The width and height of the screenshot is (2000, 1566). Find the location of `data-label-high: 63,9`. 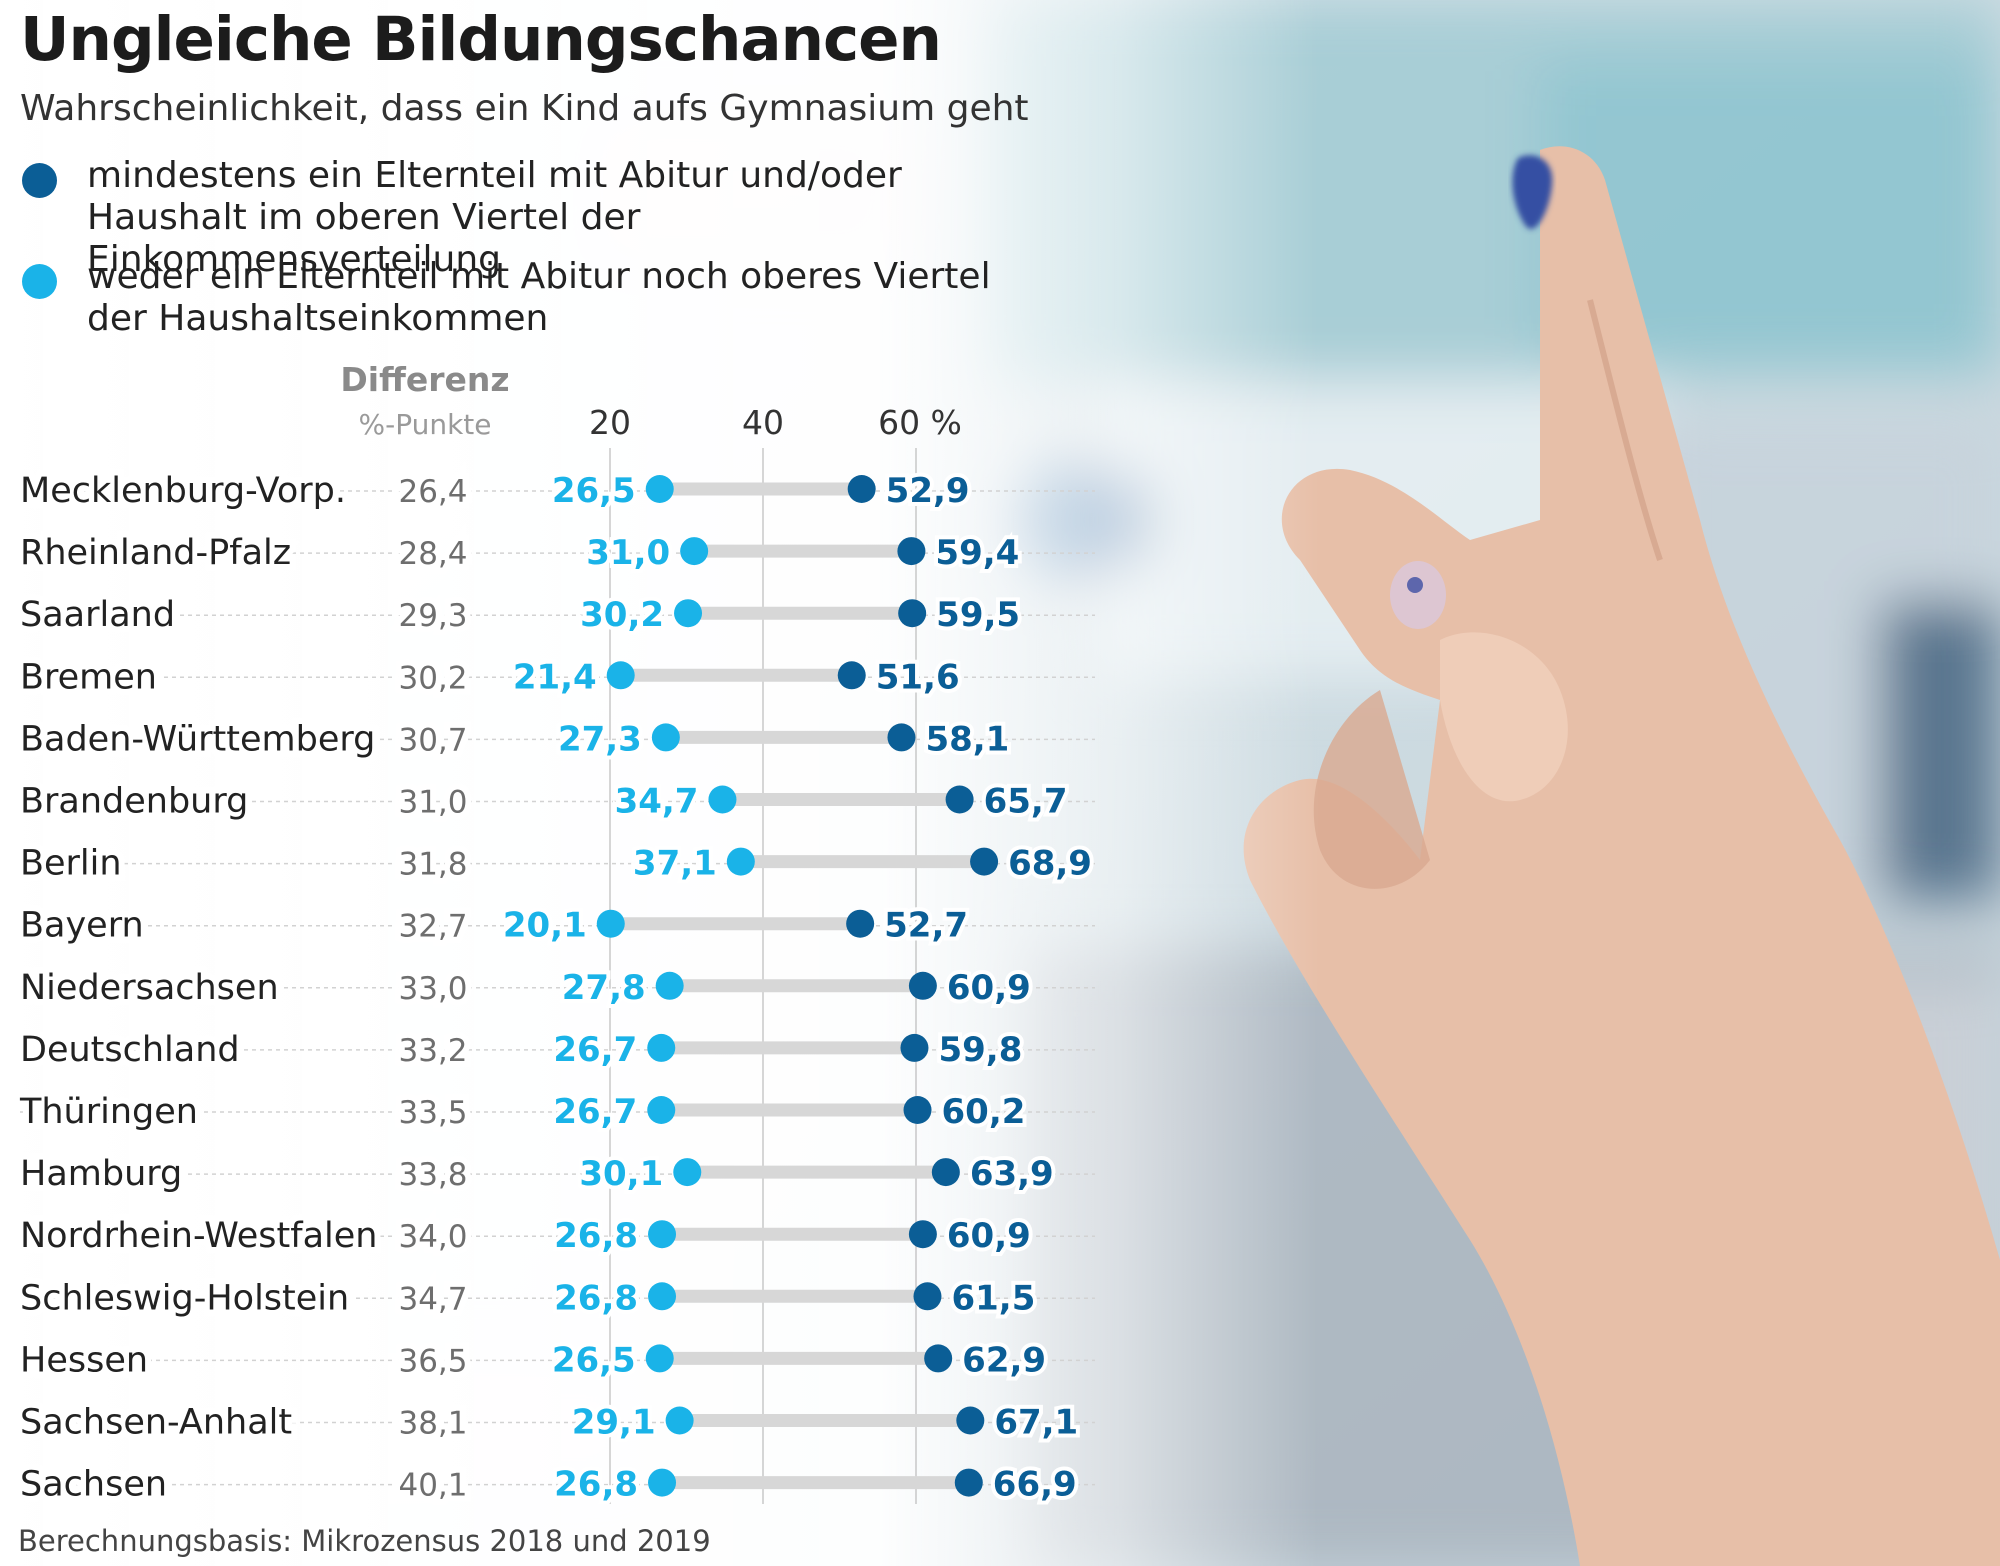

data-label-high: 63,9 is located at coordinates (1012, 1174).